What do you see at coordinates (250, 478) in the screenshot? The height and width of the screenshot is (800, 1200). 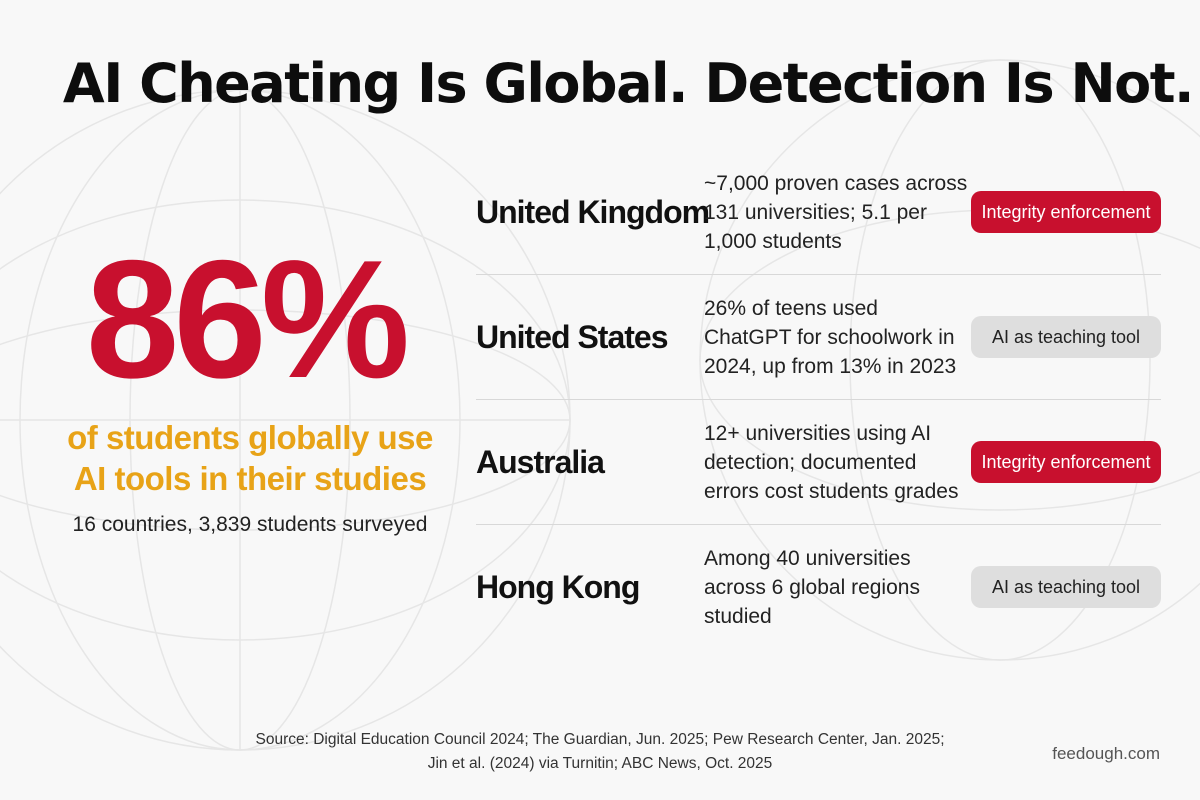 I see `stat-caption-line-2: AI tools in their studies` at bounding box center [250, 478].